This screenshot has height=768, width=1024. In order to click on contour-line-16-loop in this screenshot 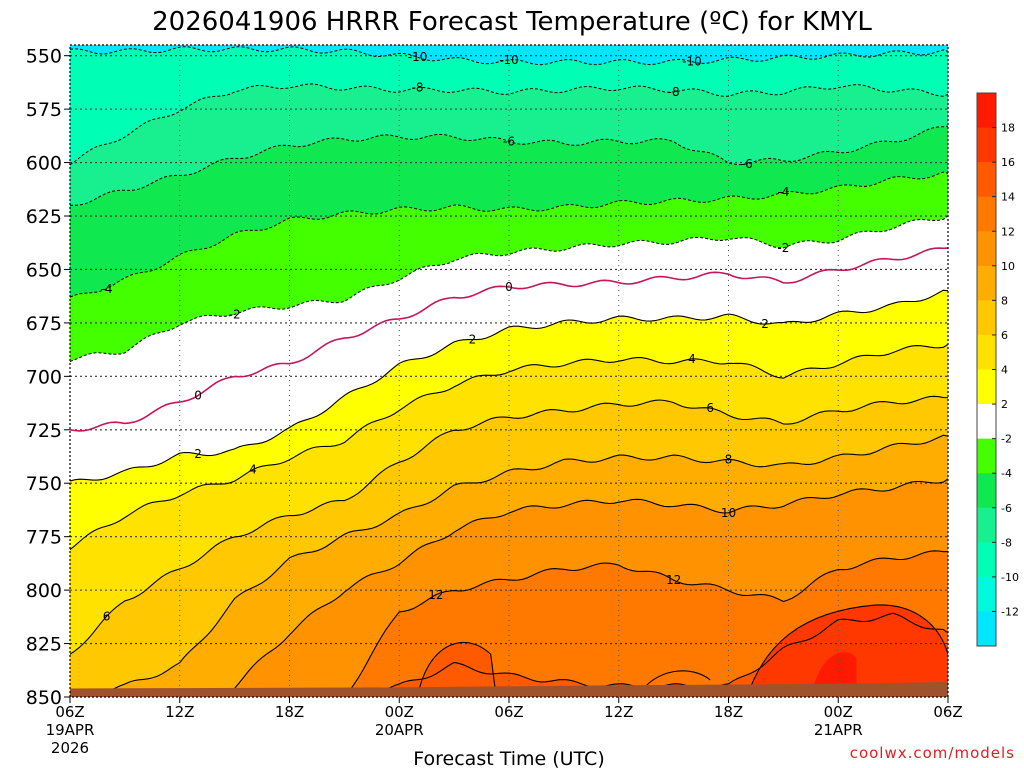, I will do `click(847, 650)`.